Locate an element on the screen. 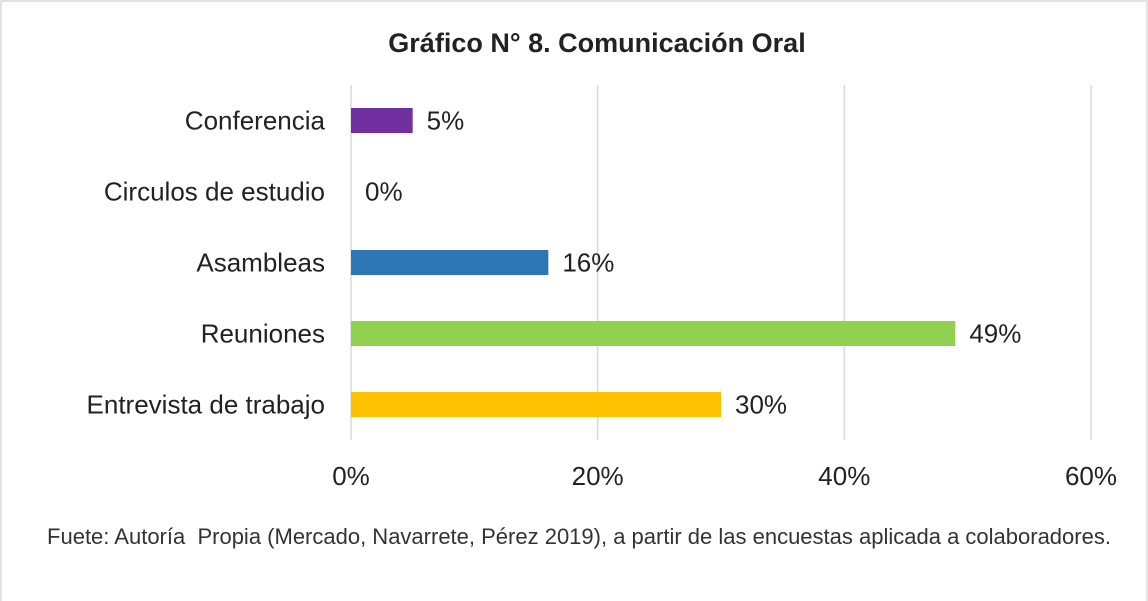 This screenshot has width=1148, height=601. x-tick-label: 40% is located at coordinates (844, 476).